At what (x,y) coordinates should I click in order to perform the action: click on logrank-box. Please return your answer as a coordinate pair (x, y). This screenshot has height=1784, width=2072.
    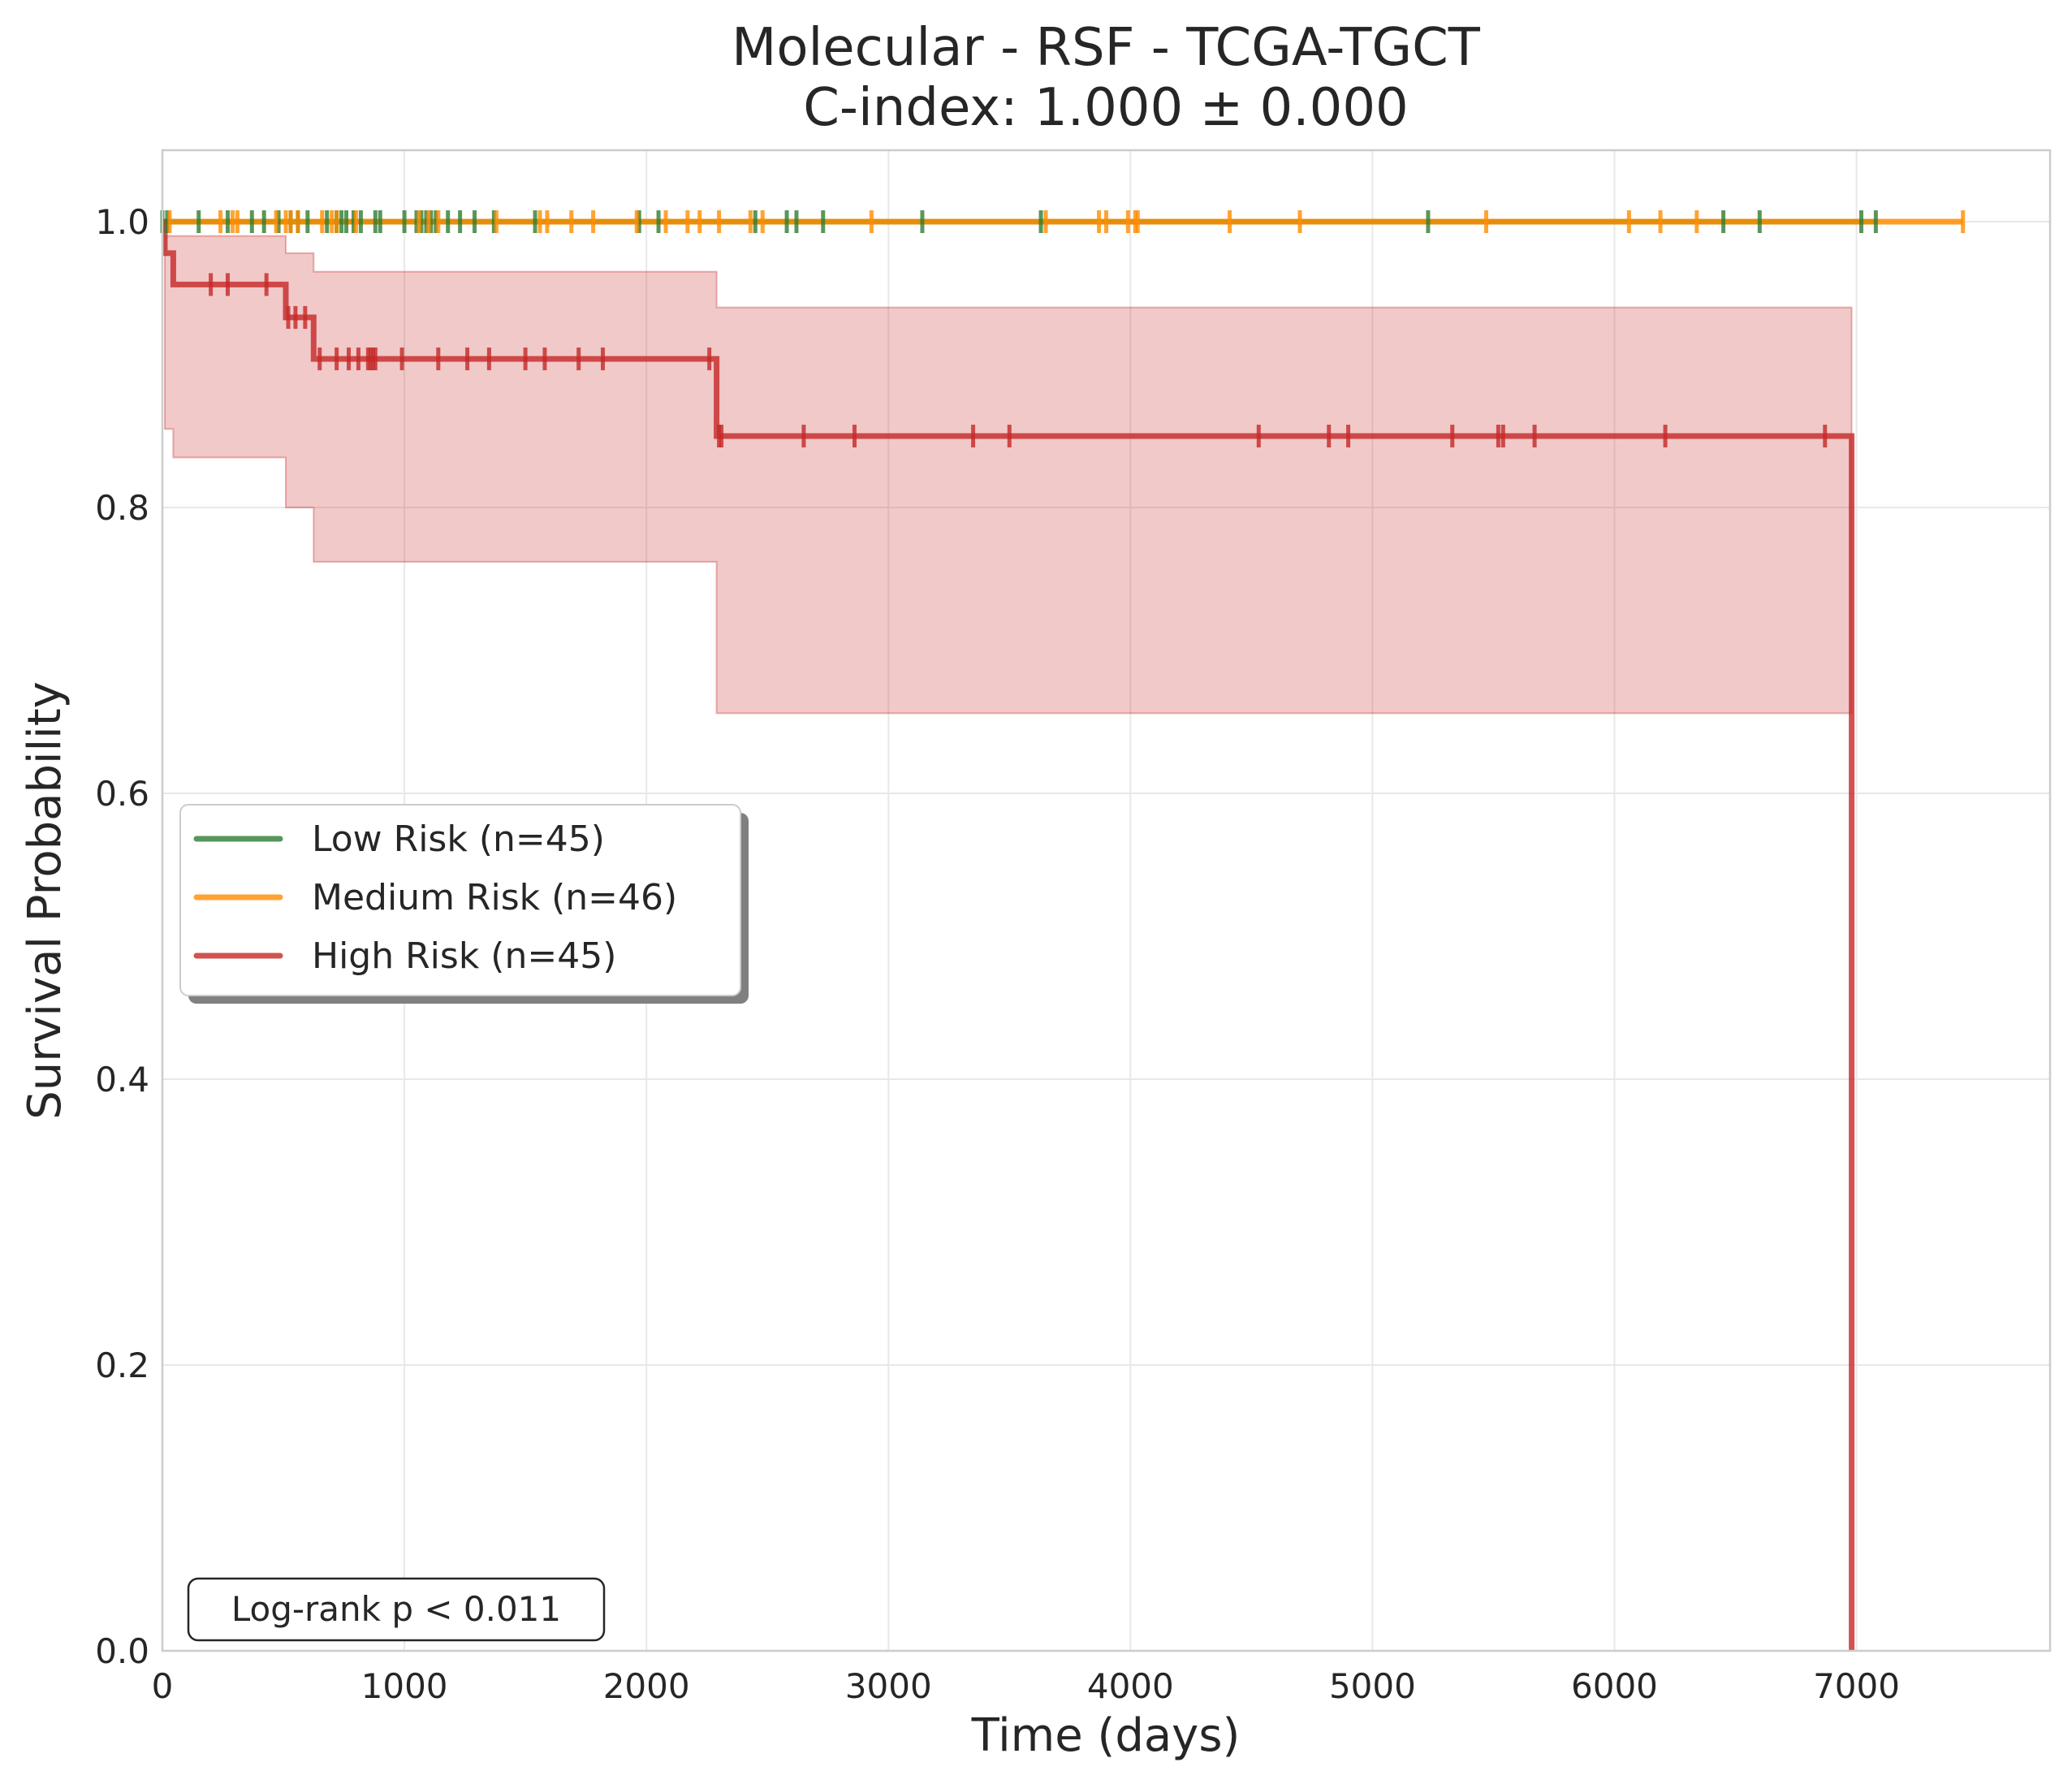
    Looking at the image, I should click on (396, 1609).